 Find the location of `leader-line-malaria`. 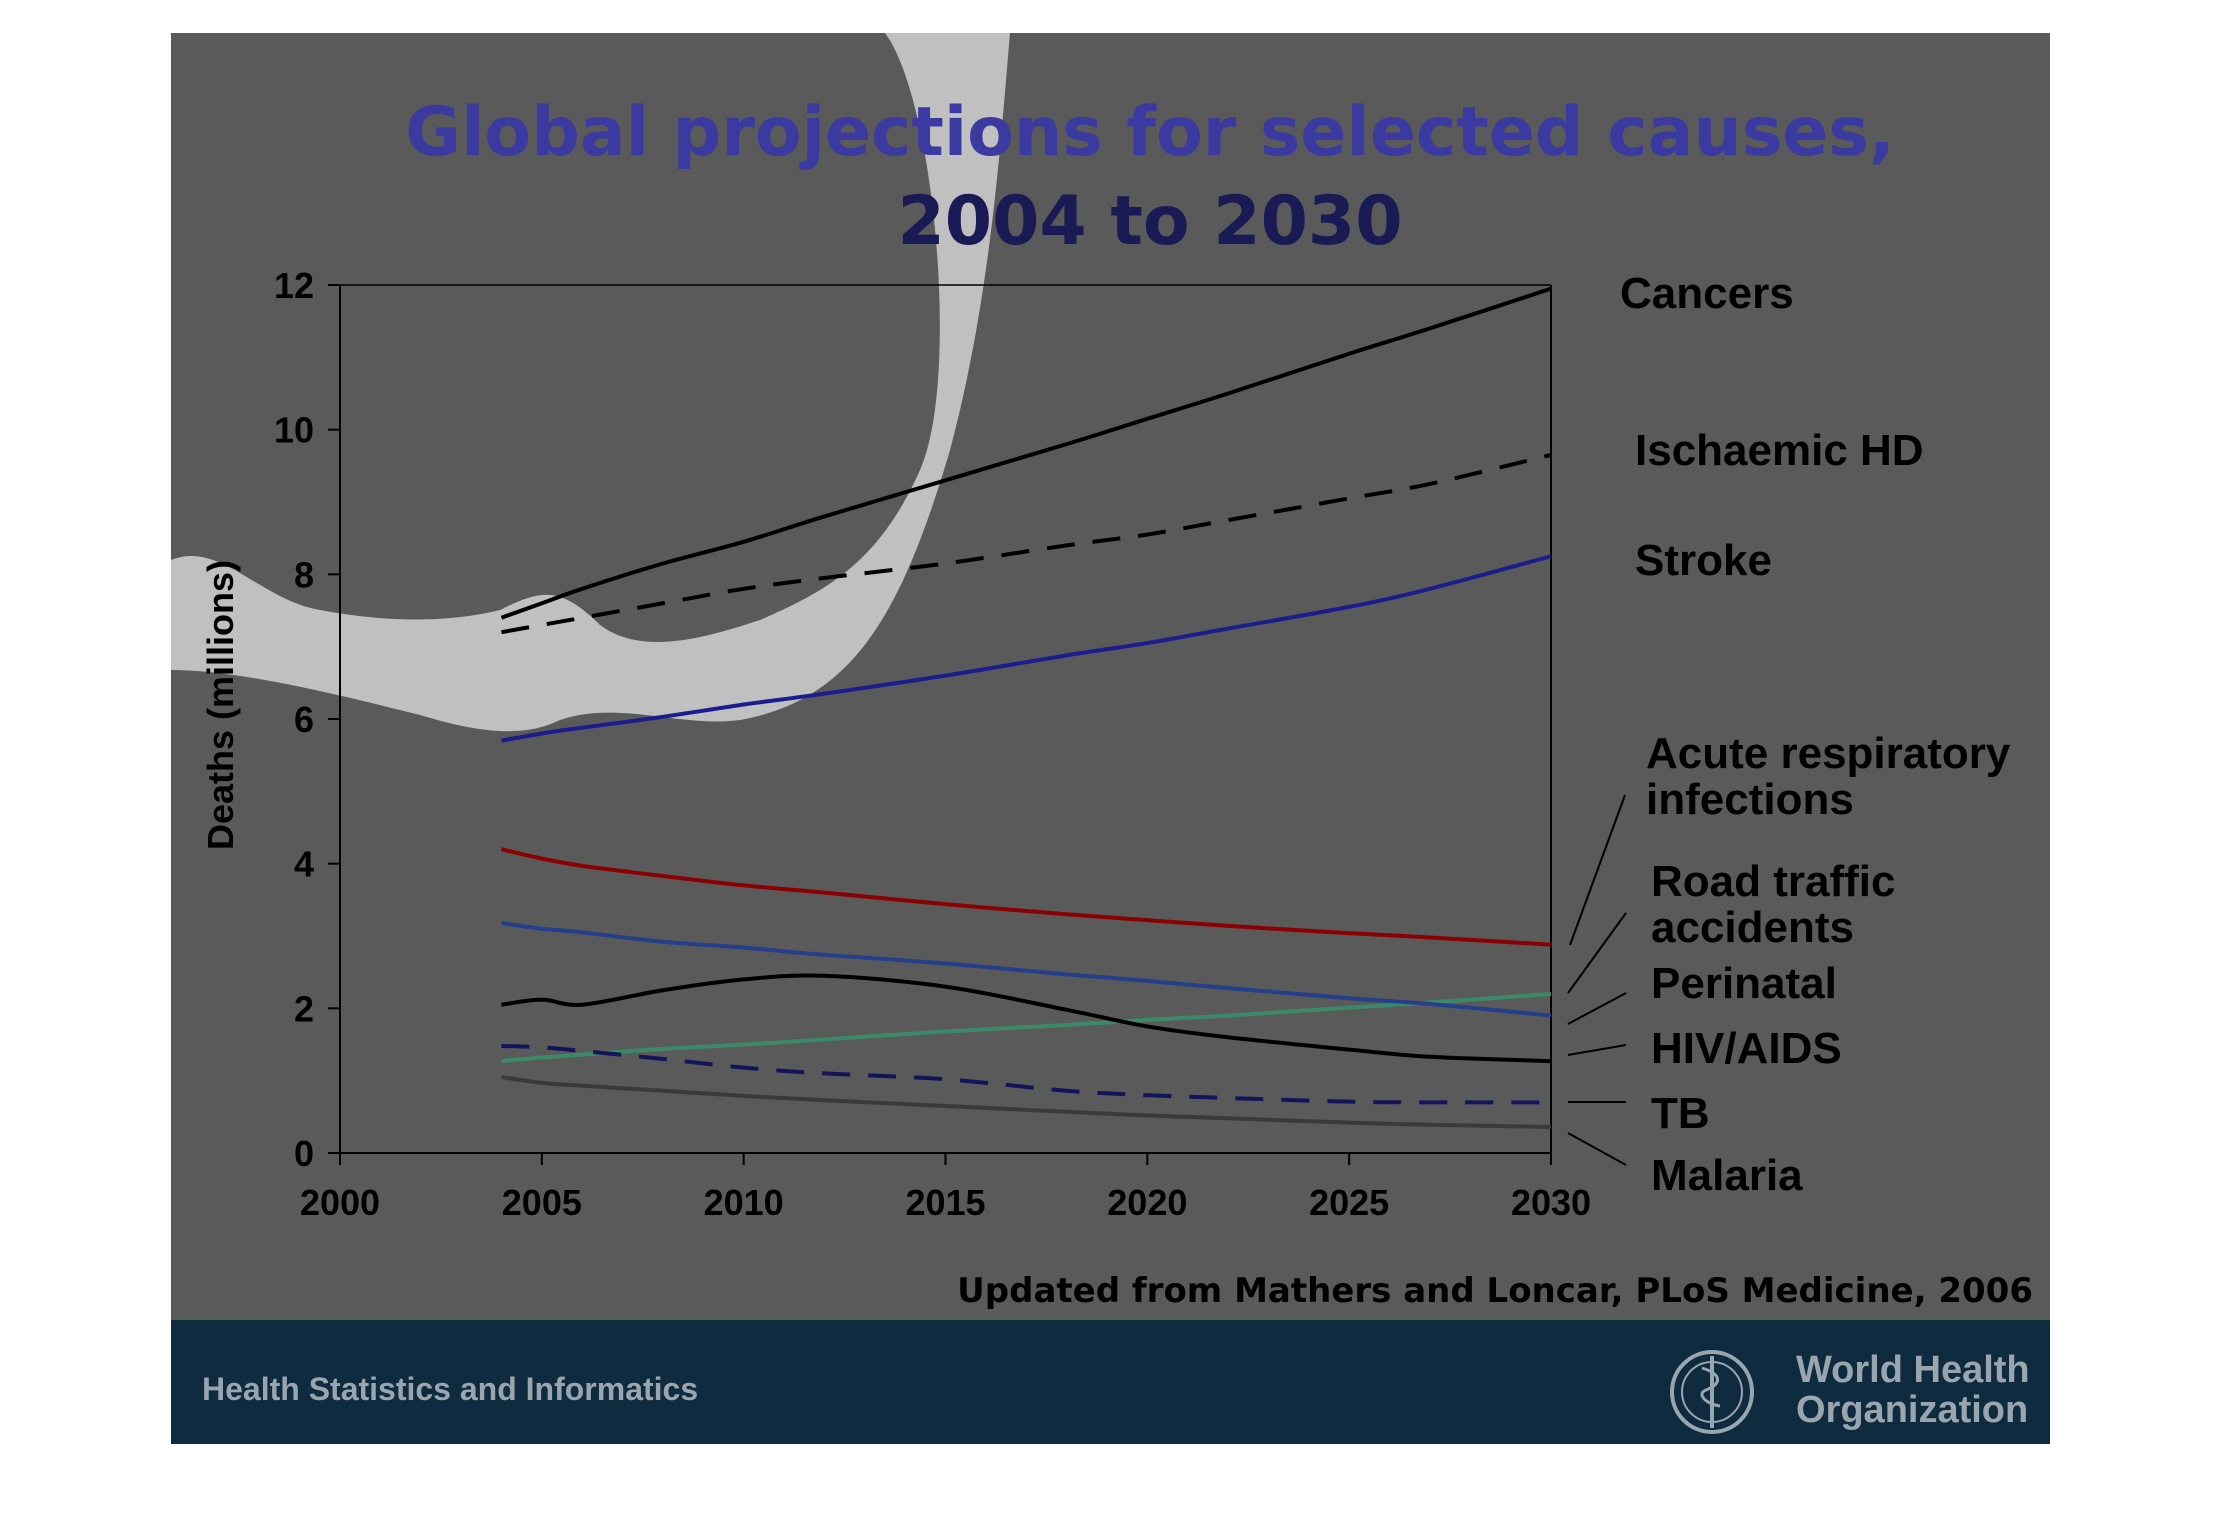

leader-line-malaria is located at coordinates (1597, 1149).